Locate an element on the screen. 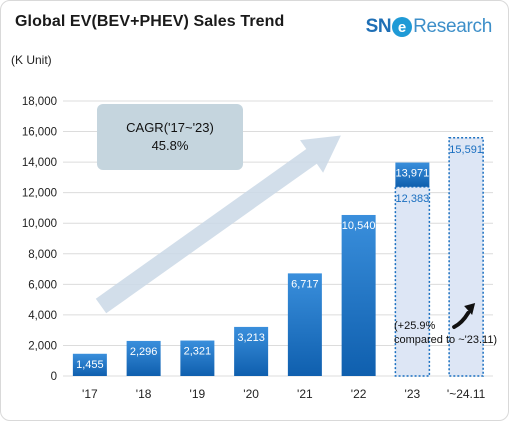 The image size is (509, 421). x-tick-label: '~24.11 is located at coordinates (466, 394).